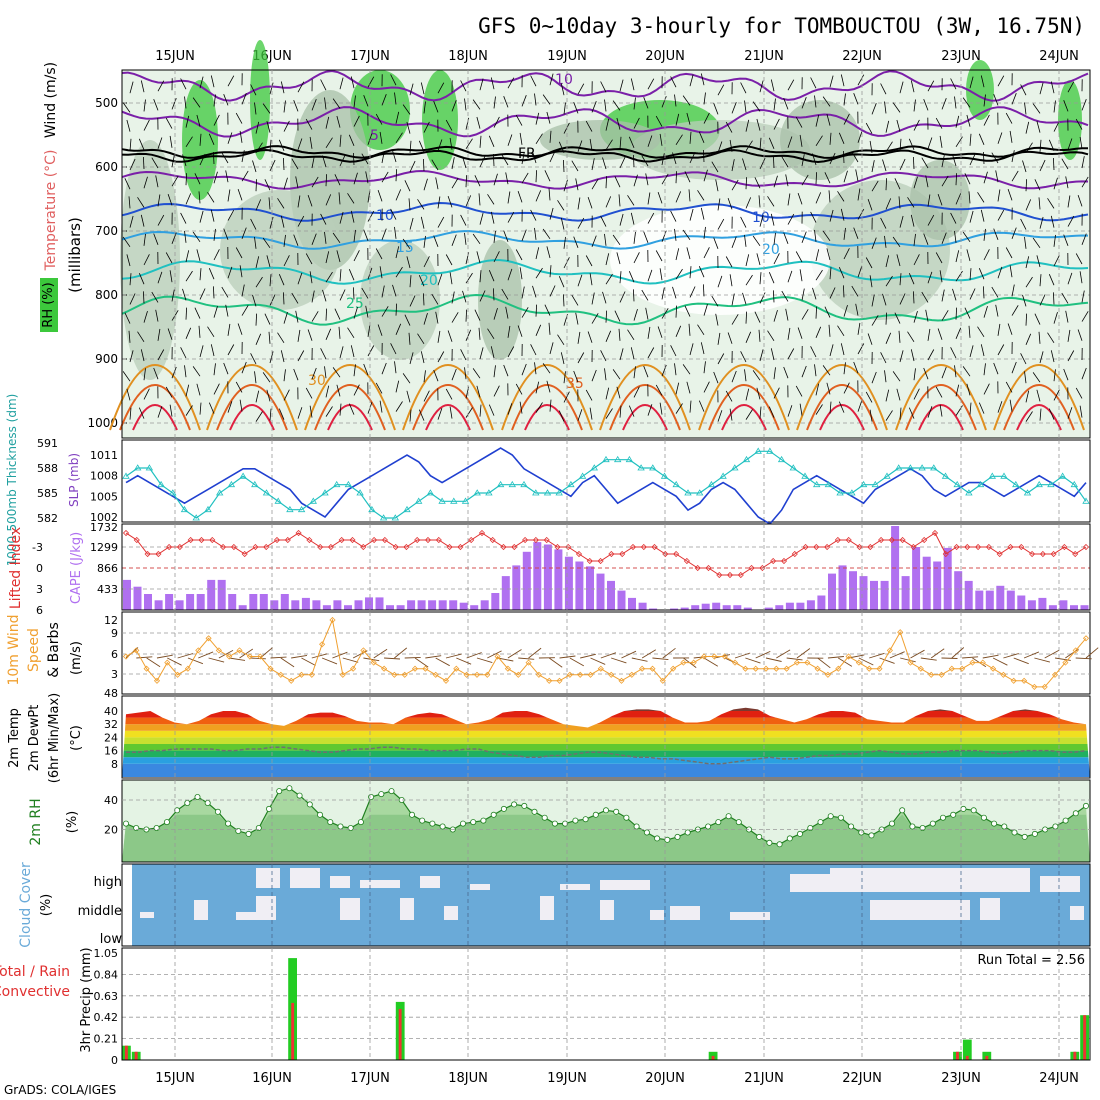 The height and width of the screenshot is (1100, 1100). I want to click on date-label-bottom: 23JUN, so click(961, 1078).